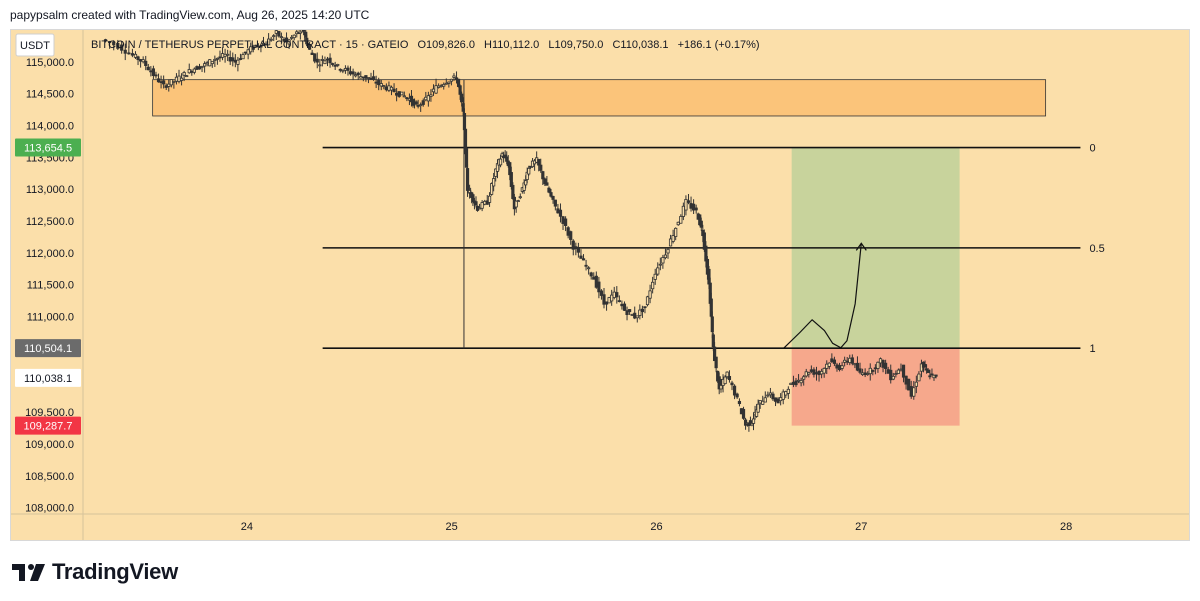  What do you see at coordinates (50, 286) in the screenshot?
I see `price-tick-label: 111,500.0` at bounding box center [50, 286].